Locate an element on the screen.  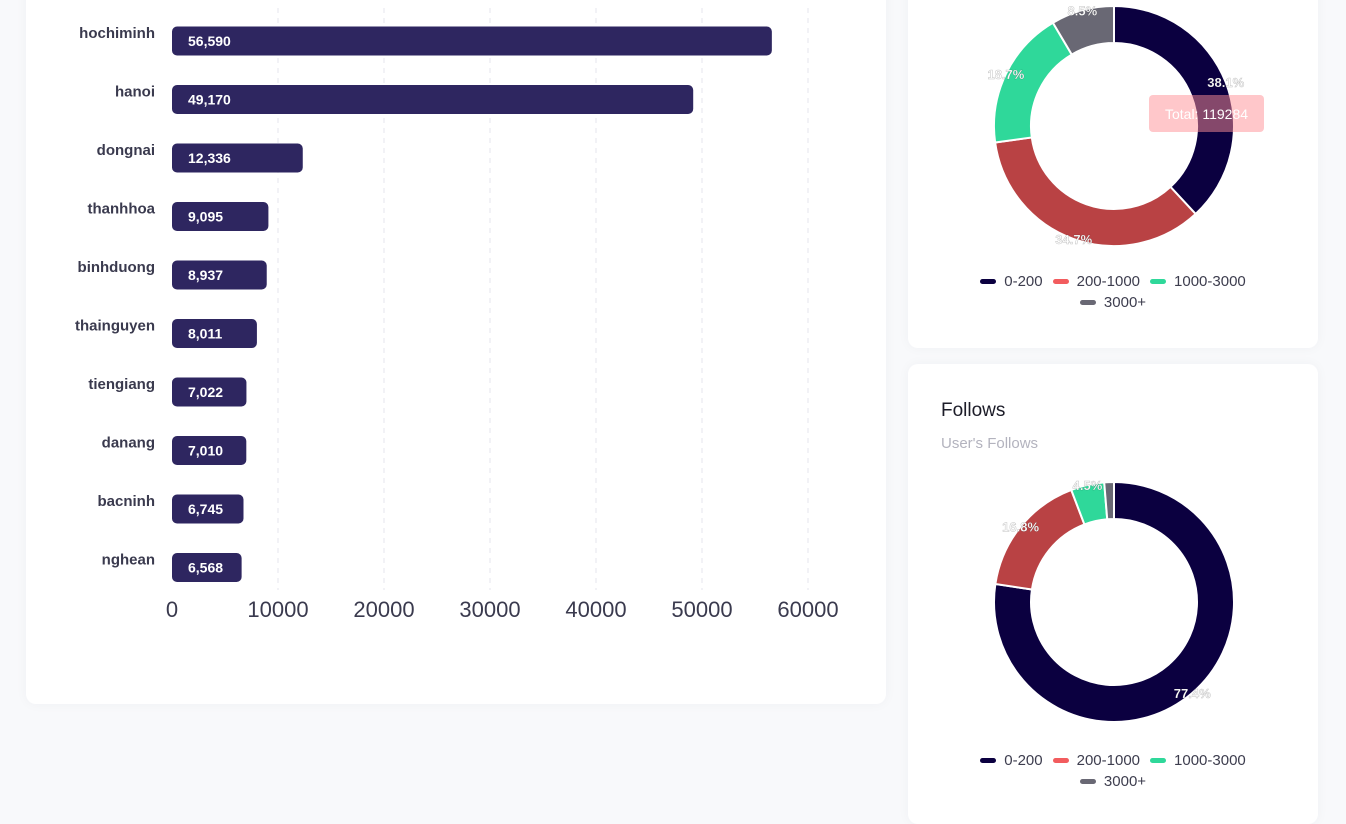
x-tick-label: 0 is located at coordinates (172, 609).